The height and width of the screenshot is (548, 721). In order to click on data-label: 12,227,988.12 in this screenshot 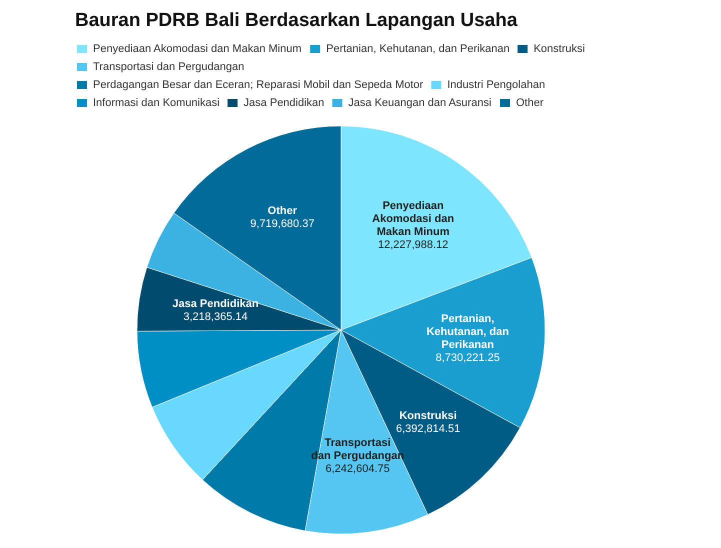, I will do `click(413, 244)`.